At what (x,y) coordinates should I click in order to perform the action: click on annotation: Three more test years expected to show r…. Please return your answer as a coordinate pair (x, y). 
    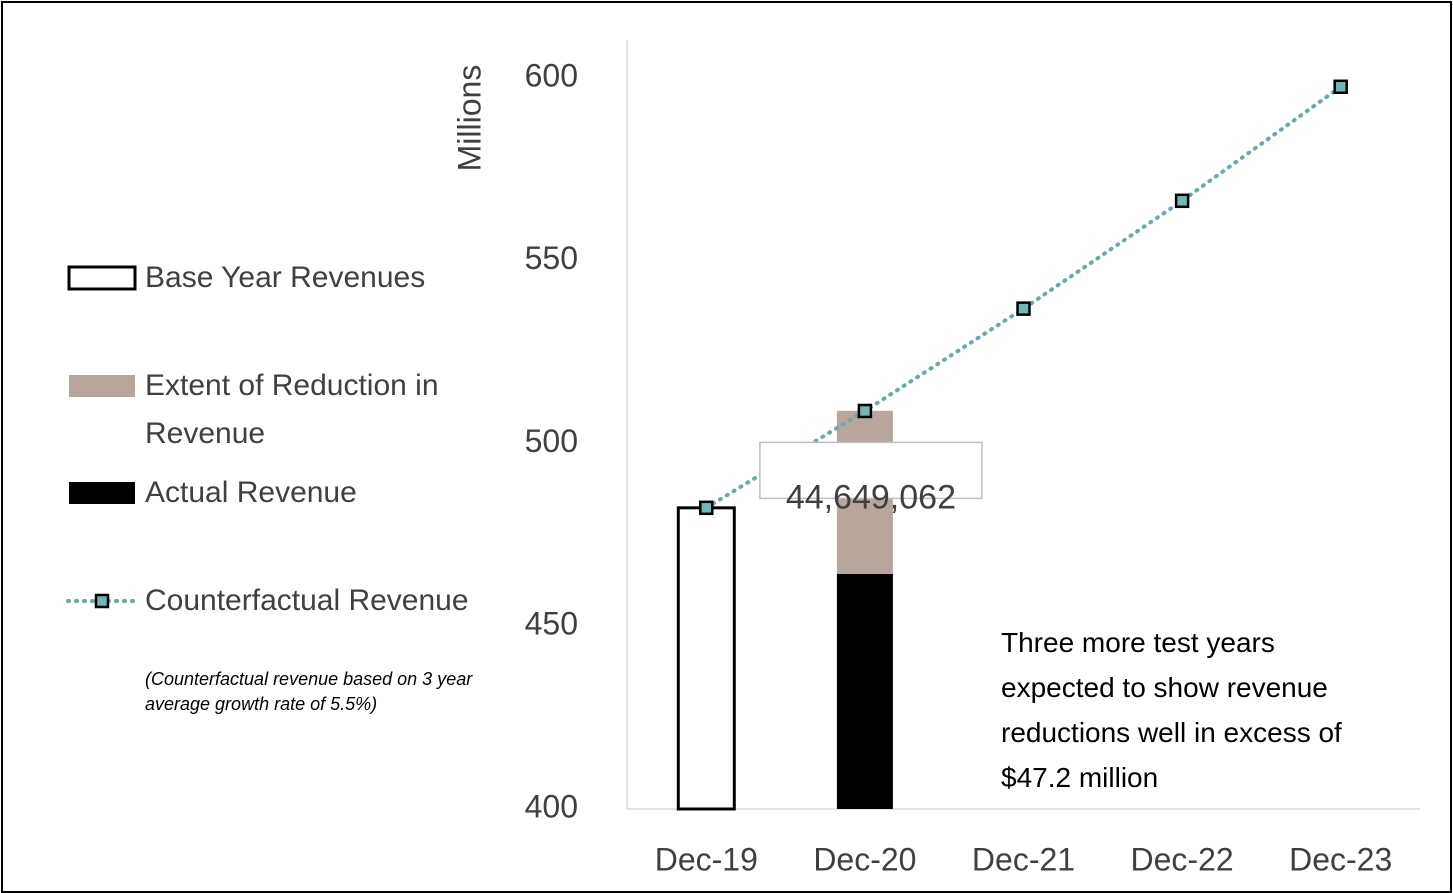
    Looking at the image, I should click on (1171, 710).